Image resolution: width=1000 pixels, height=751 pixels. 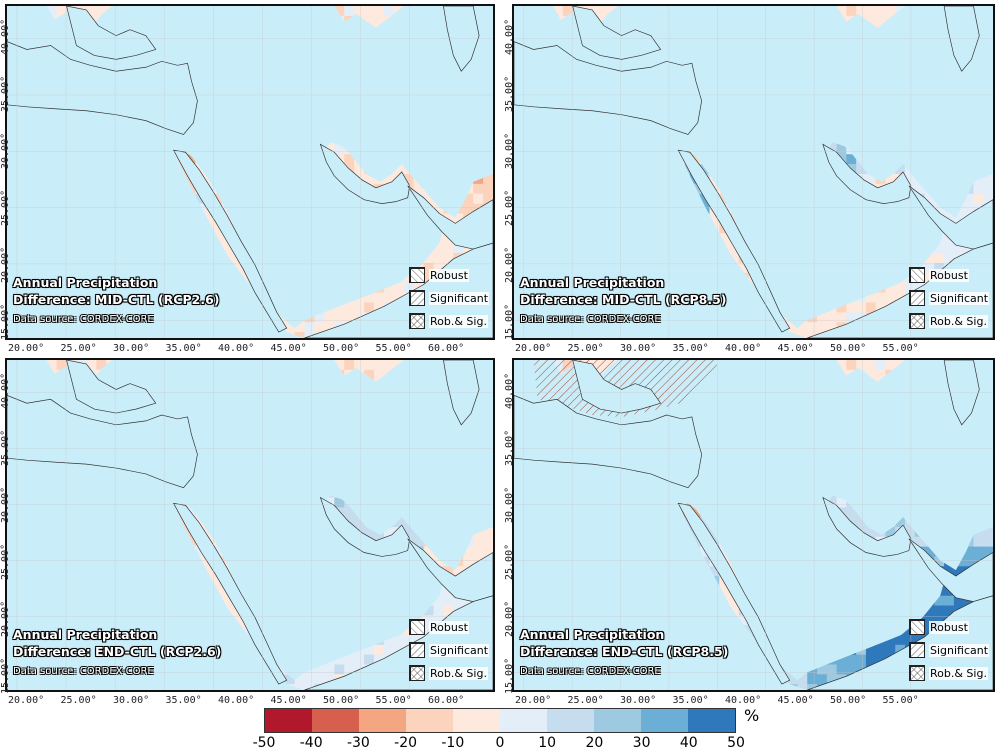 I want to click on colorbar-unit: %, so click(x=751, y=715).